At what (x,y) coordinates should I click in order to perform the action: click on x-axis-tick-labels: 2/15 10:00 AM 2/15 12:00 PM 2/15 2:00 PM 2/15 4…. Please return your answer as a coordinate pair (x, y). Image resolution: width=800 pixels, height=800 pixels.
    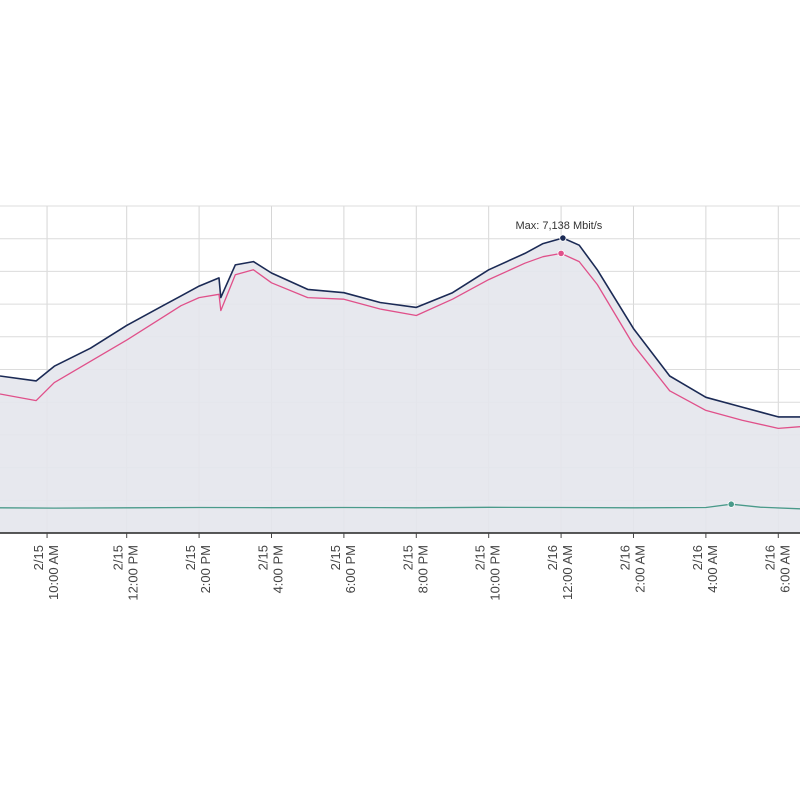
    Looking at the image, I should click on (411, 567).